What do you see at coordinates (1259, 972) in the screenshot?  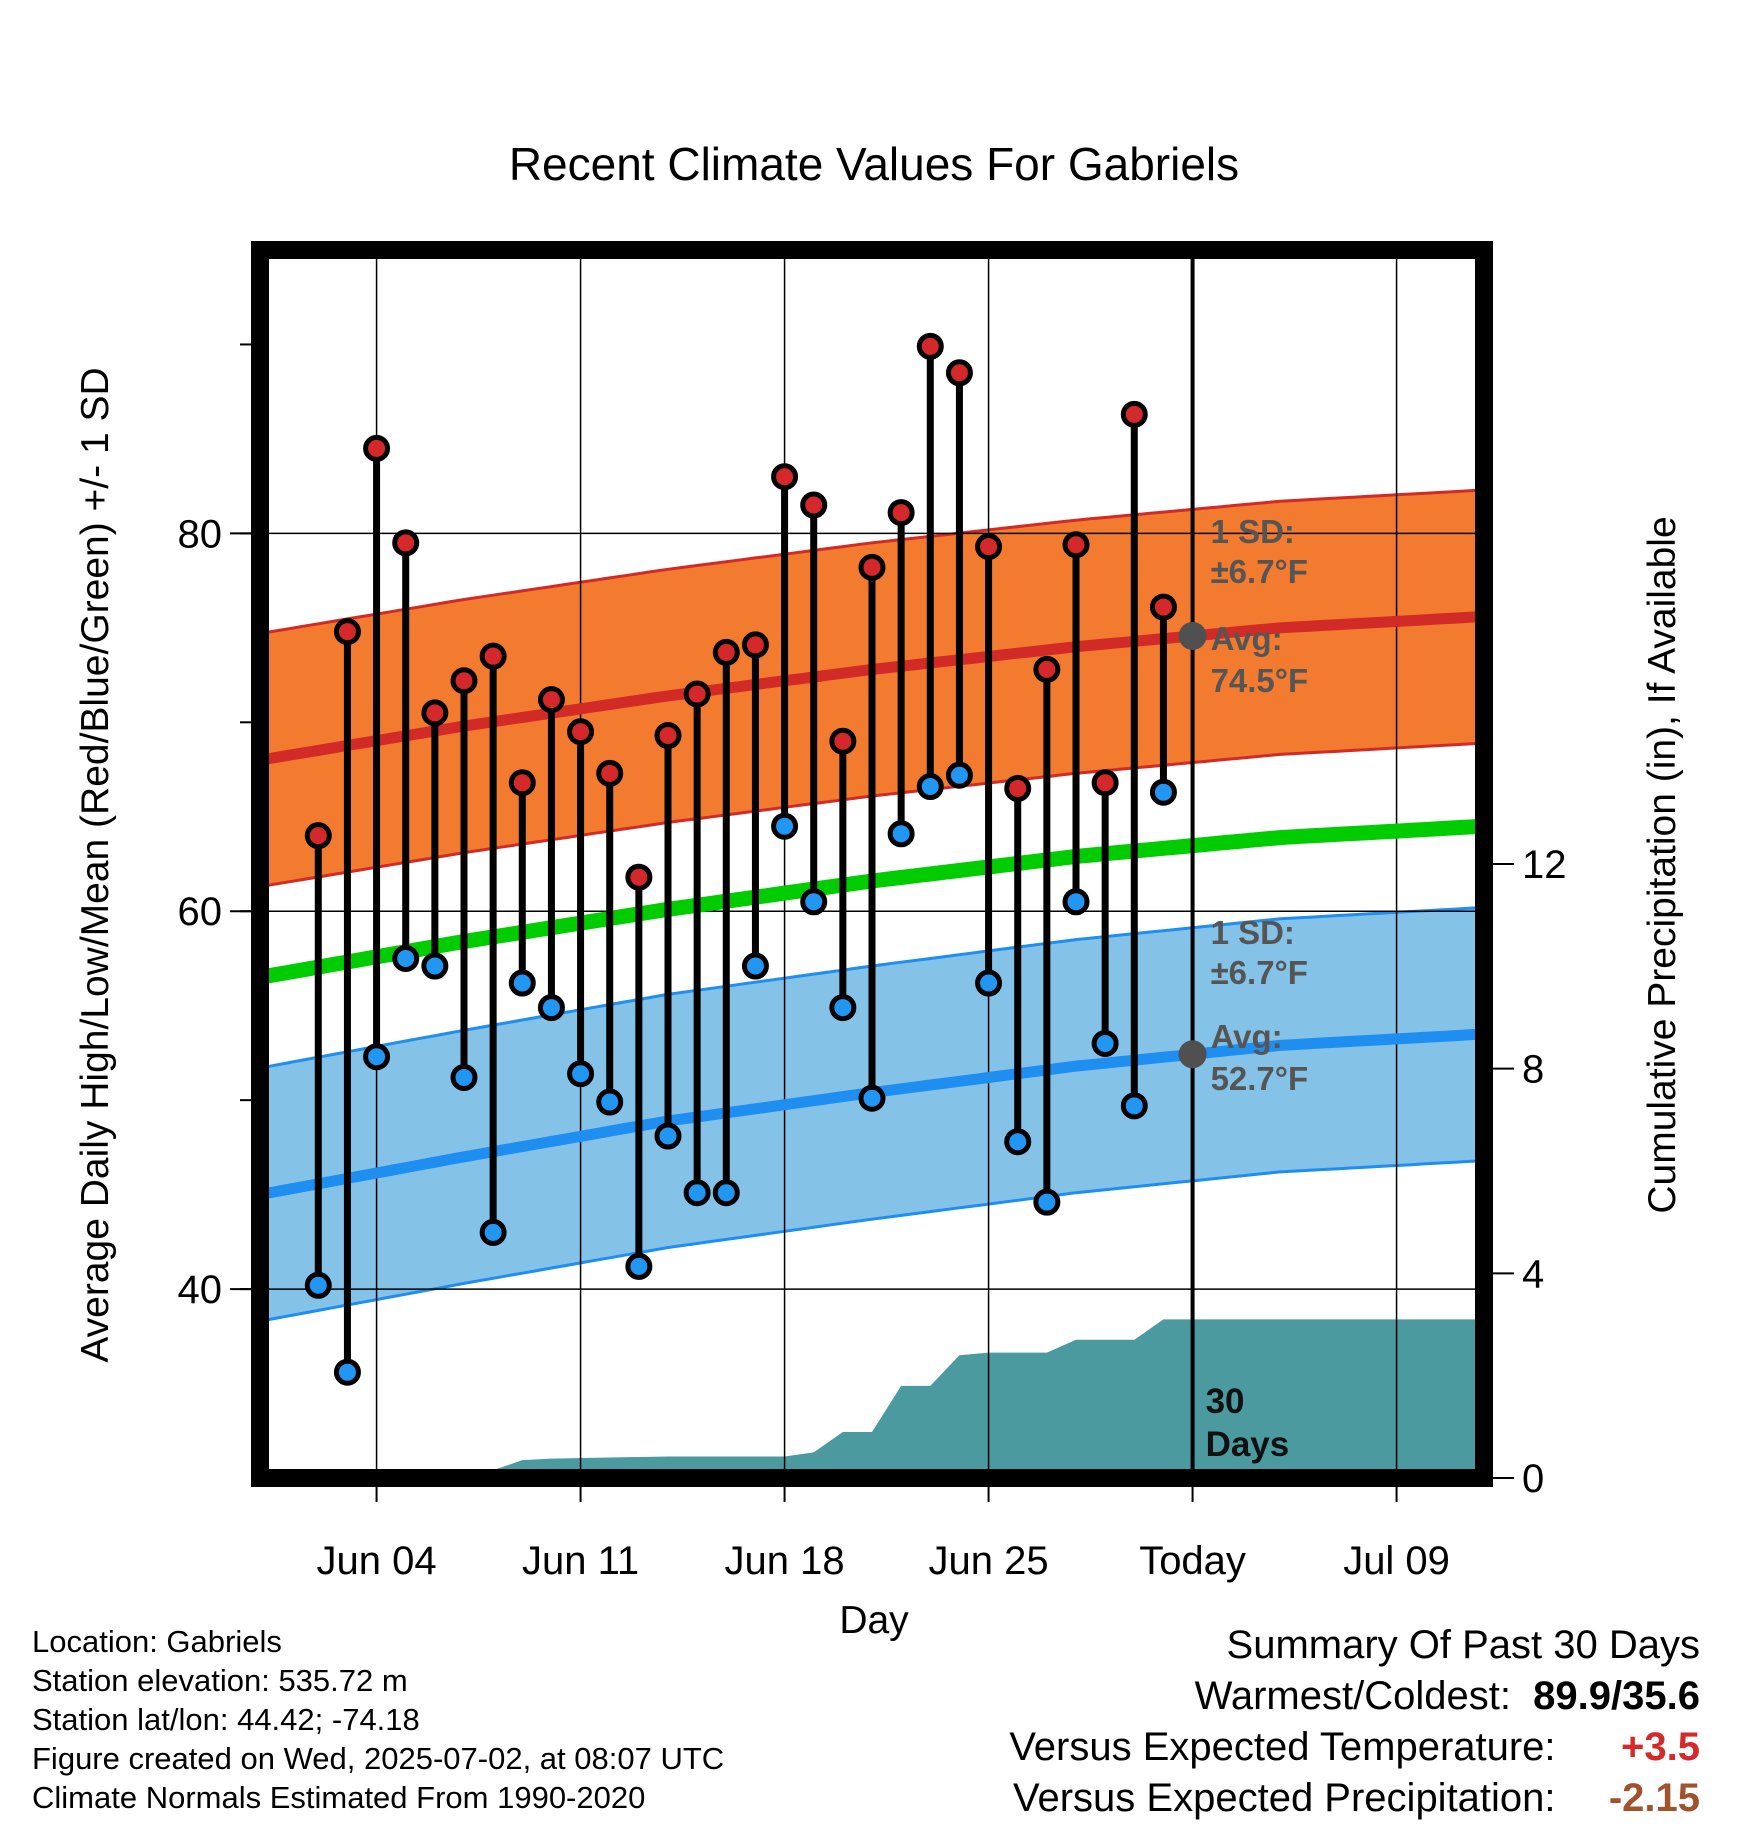 I see `low-sd-value: ±6.7°F` at bounding box center [1259, 972].